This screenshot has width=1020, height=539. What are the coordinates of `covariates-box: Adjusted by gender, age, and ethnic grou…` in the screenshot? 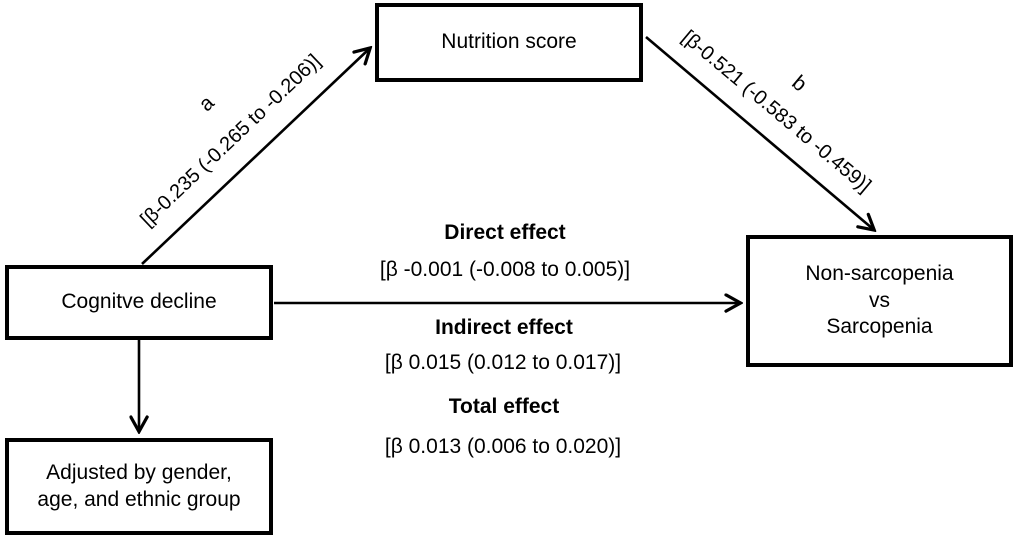 It's located at (139, 486).